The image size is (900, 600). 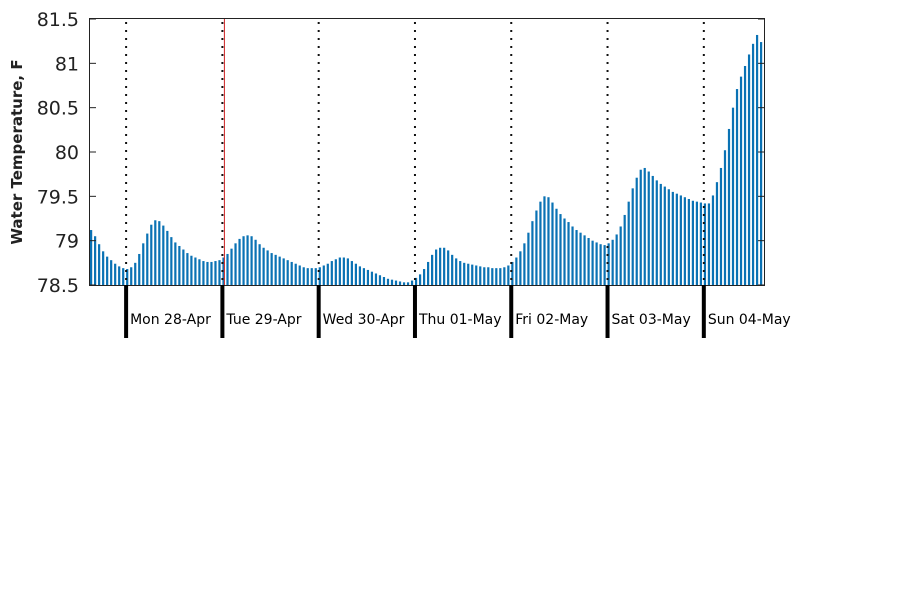 I want to click on day-label: Sun 04-May, so click(x=749, y=320).